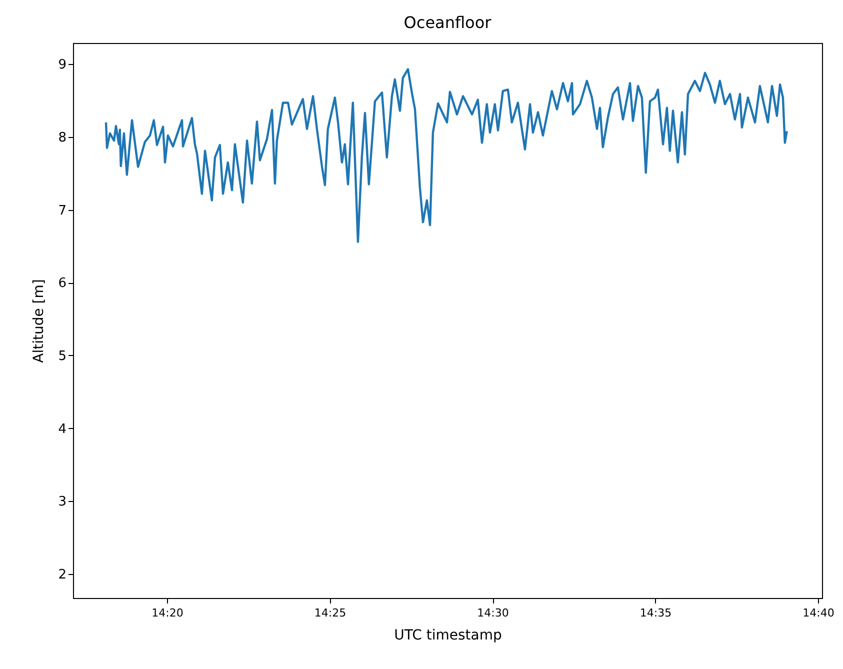  What do you see at coordinates (330, 613) in the screenshot?
I see `x-tick-label: 14:25` at bounding box center [330, 613].